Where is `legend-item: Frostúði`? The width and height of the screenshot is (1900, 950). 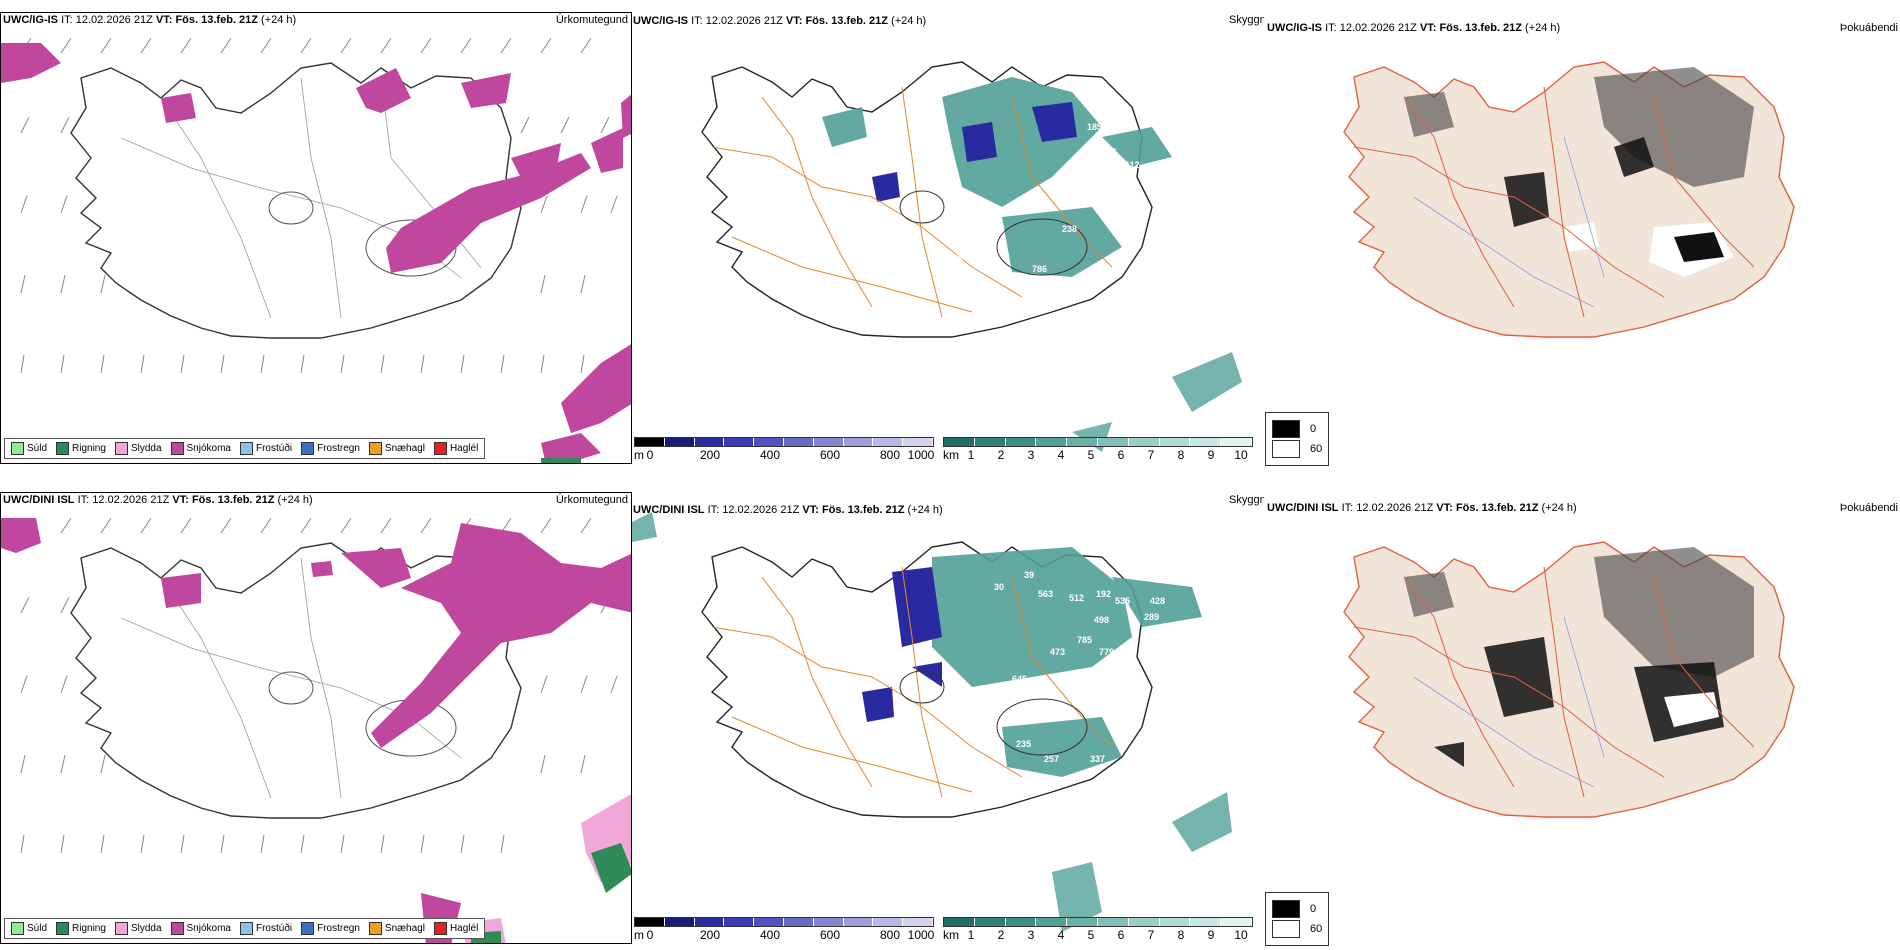
legend-item: Frostúði is located at coordinates (265, 928).